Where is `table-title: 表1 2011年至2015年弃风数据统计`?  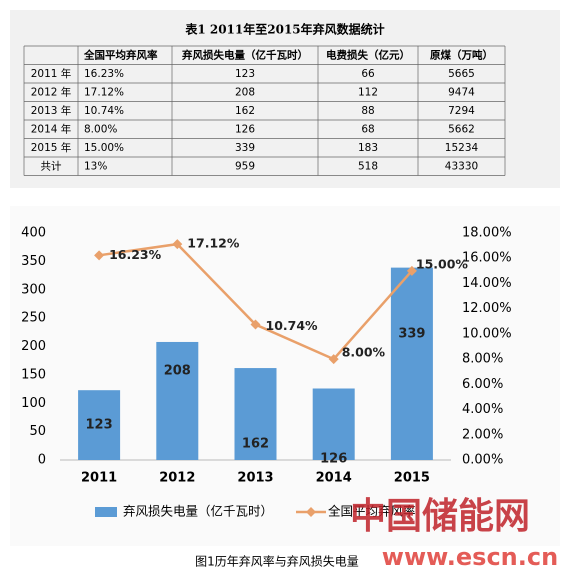 table-title: 表1 2011年至2015年弃风数据统计 is located at coordinates (284, 29).